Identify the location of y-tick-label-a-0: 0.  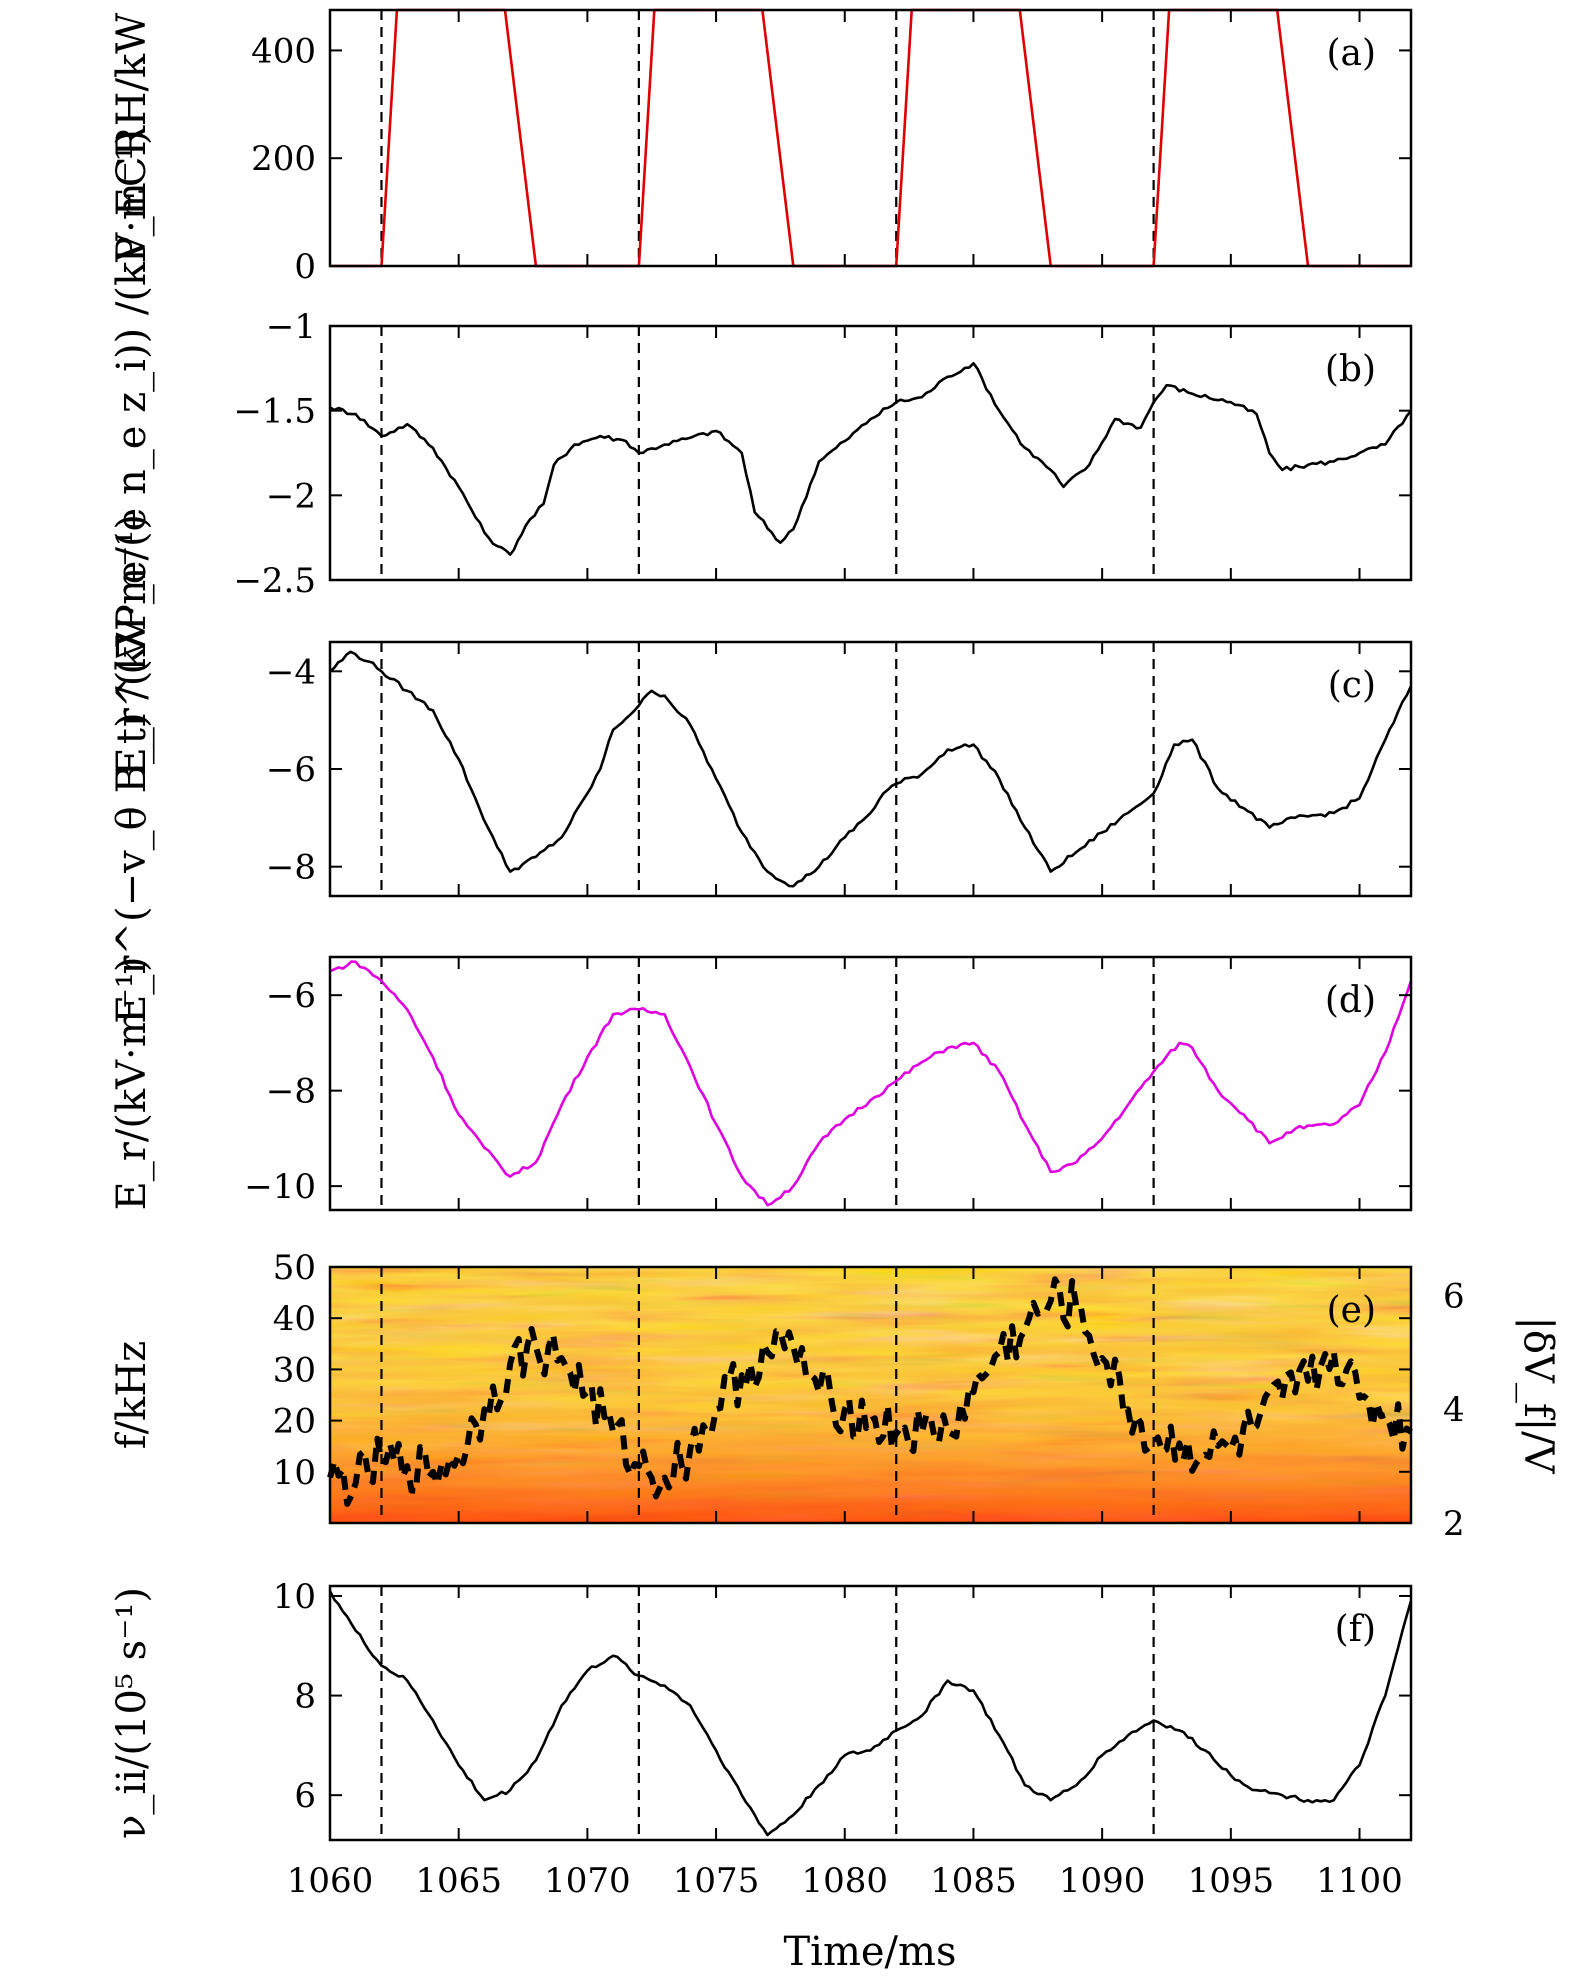
(305, 267).